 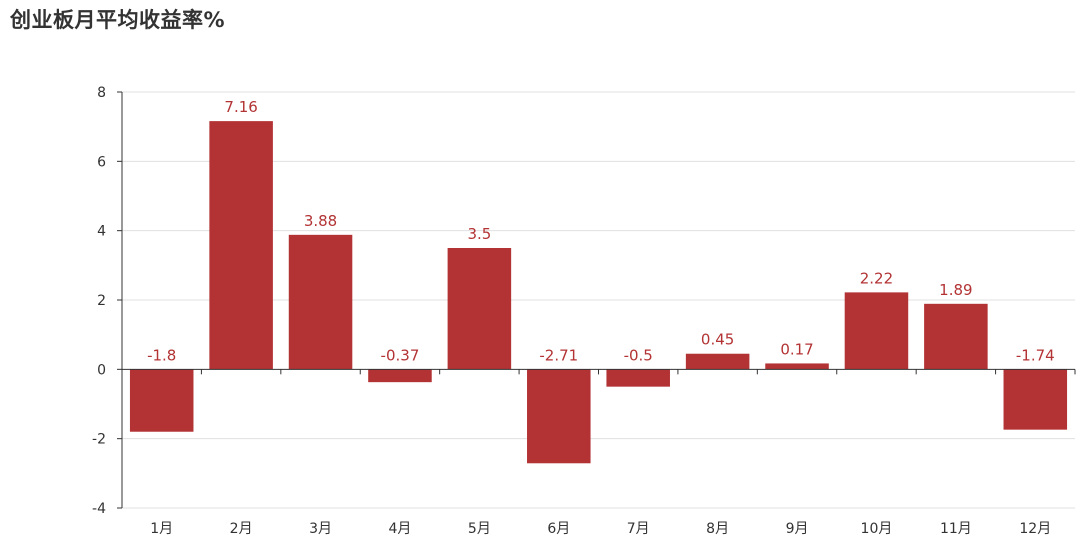 I want to click on y-tick-label: 0, so click(x=101, y=370).